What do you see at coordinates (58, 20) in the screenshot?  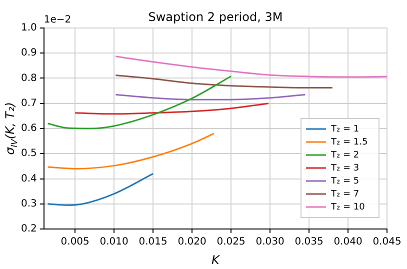 I see `text: 1e−2` at bounding box center [58, 20].